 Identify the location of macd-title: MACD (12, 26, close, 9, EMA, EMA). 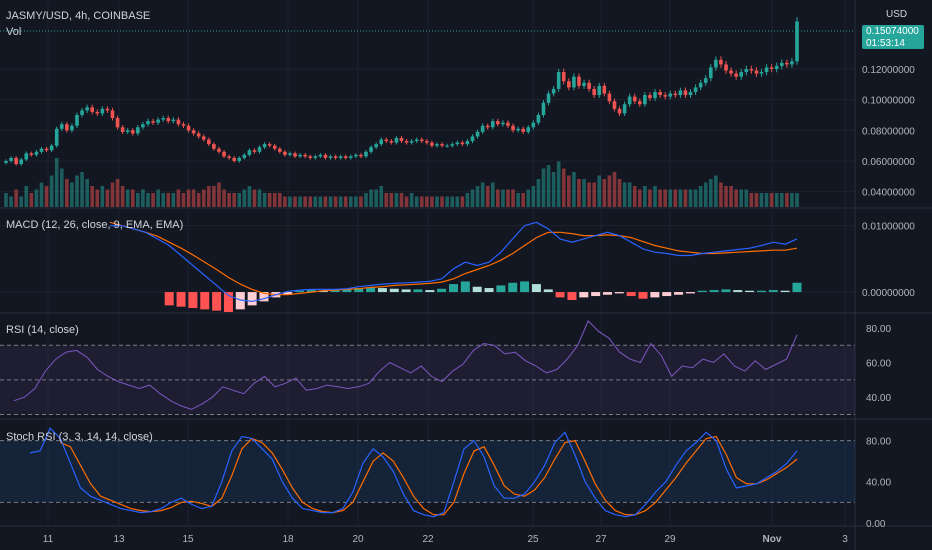
(95, 225).